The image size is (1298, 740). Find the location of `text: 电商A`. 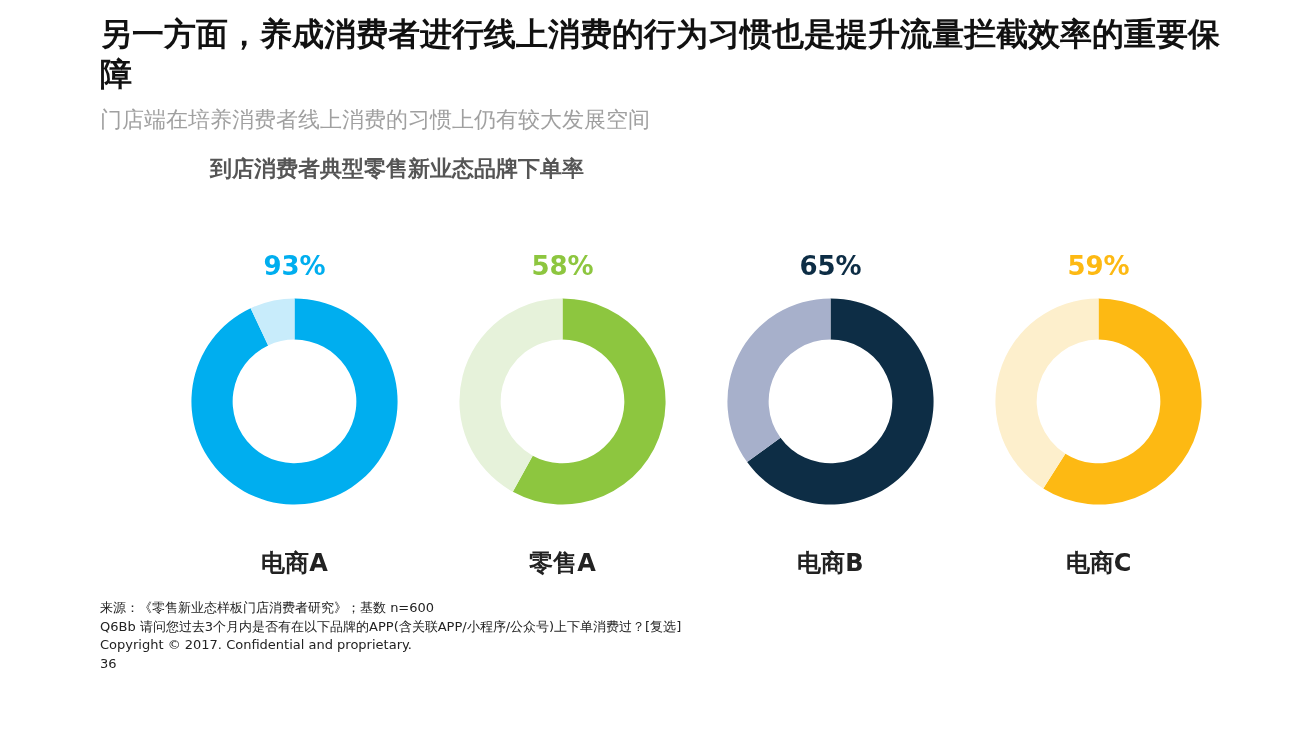

text: 电商A is located at coordinates (295, 563).